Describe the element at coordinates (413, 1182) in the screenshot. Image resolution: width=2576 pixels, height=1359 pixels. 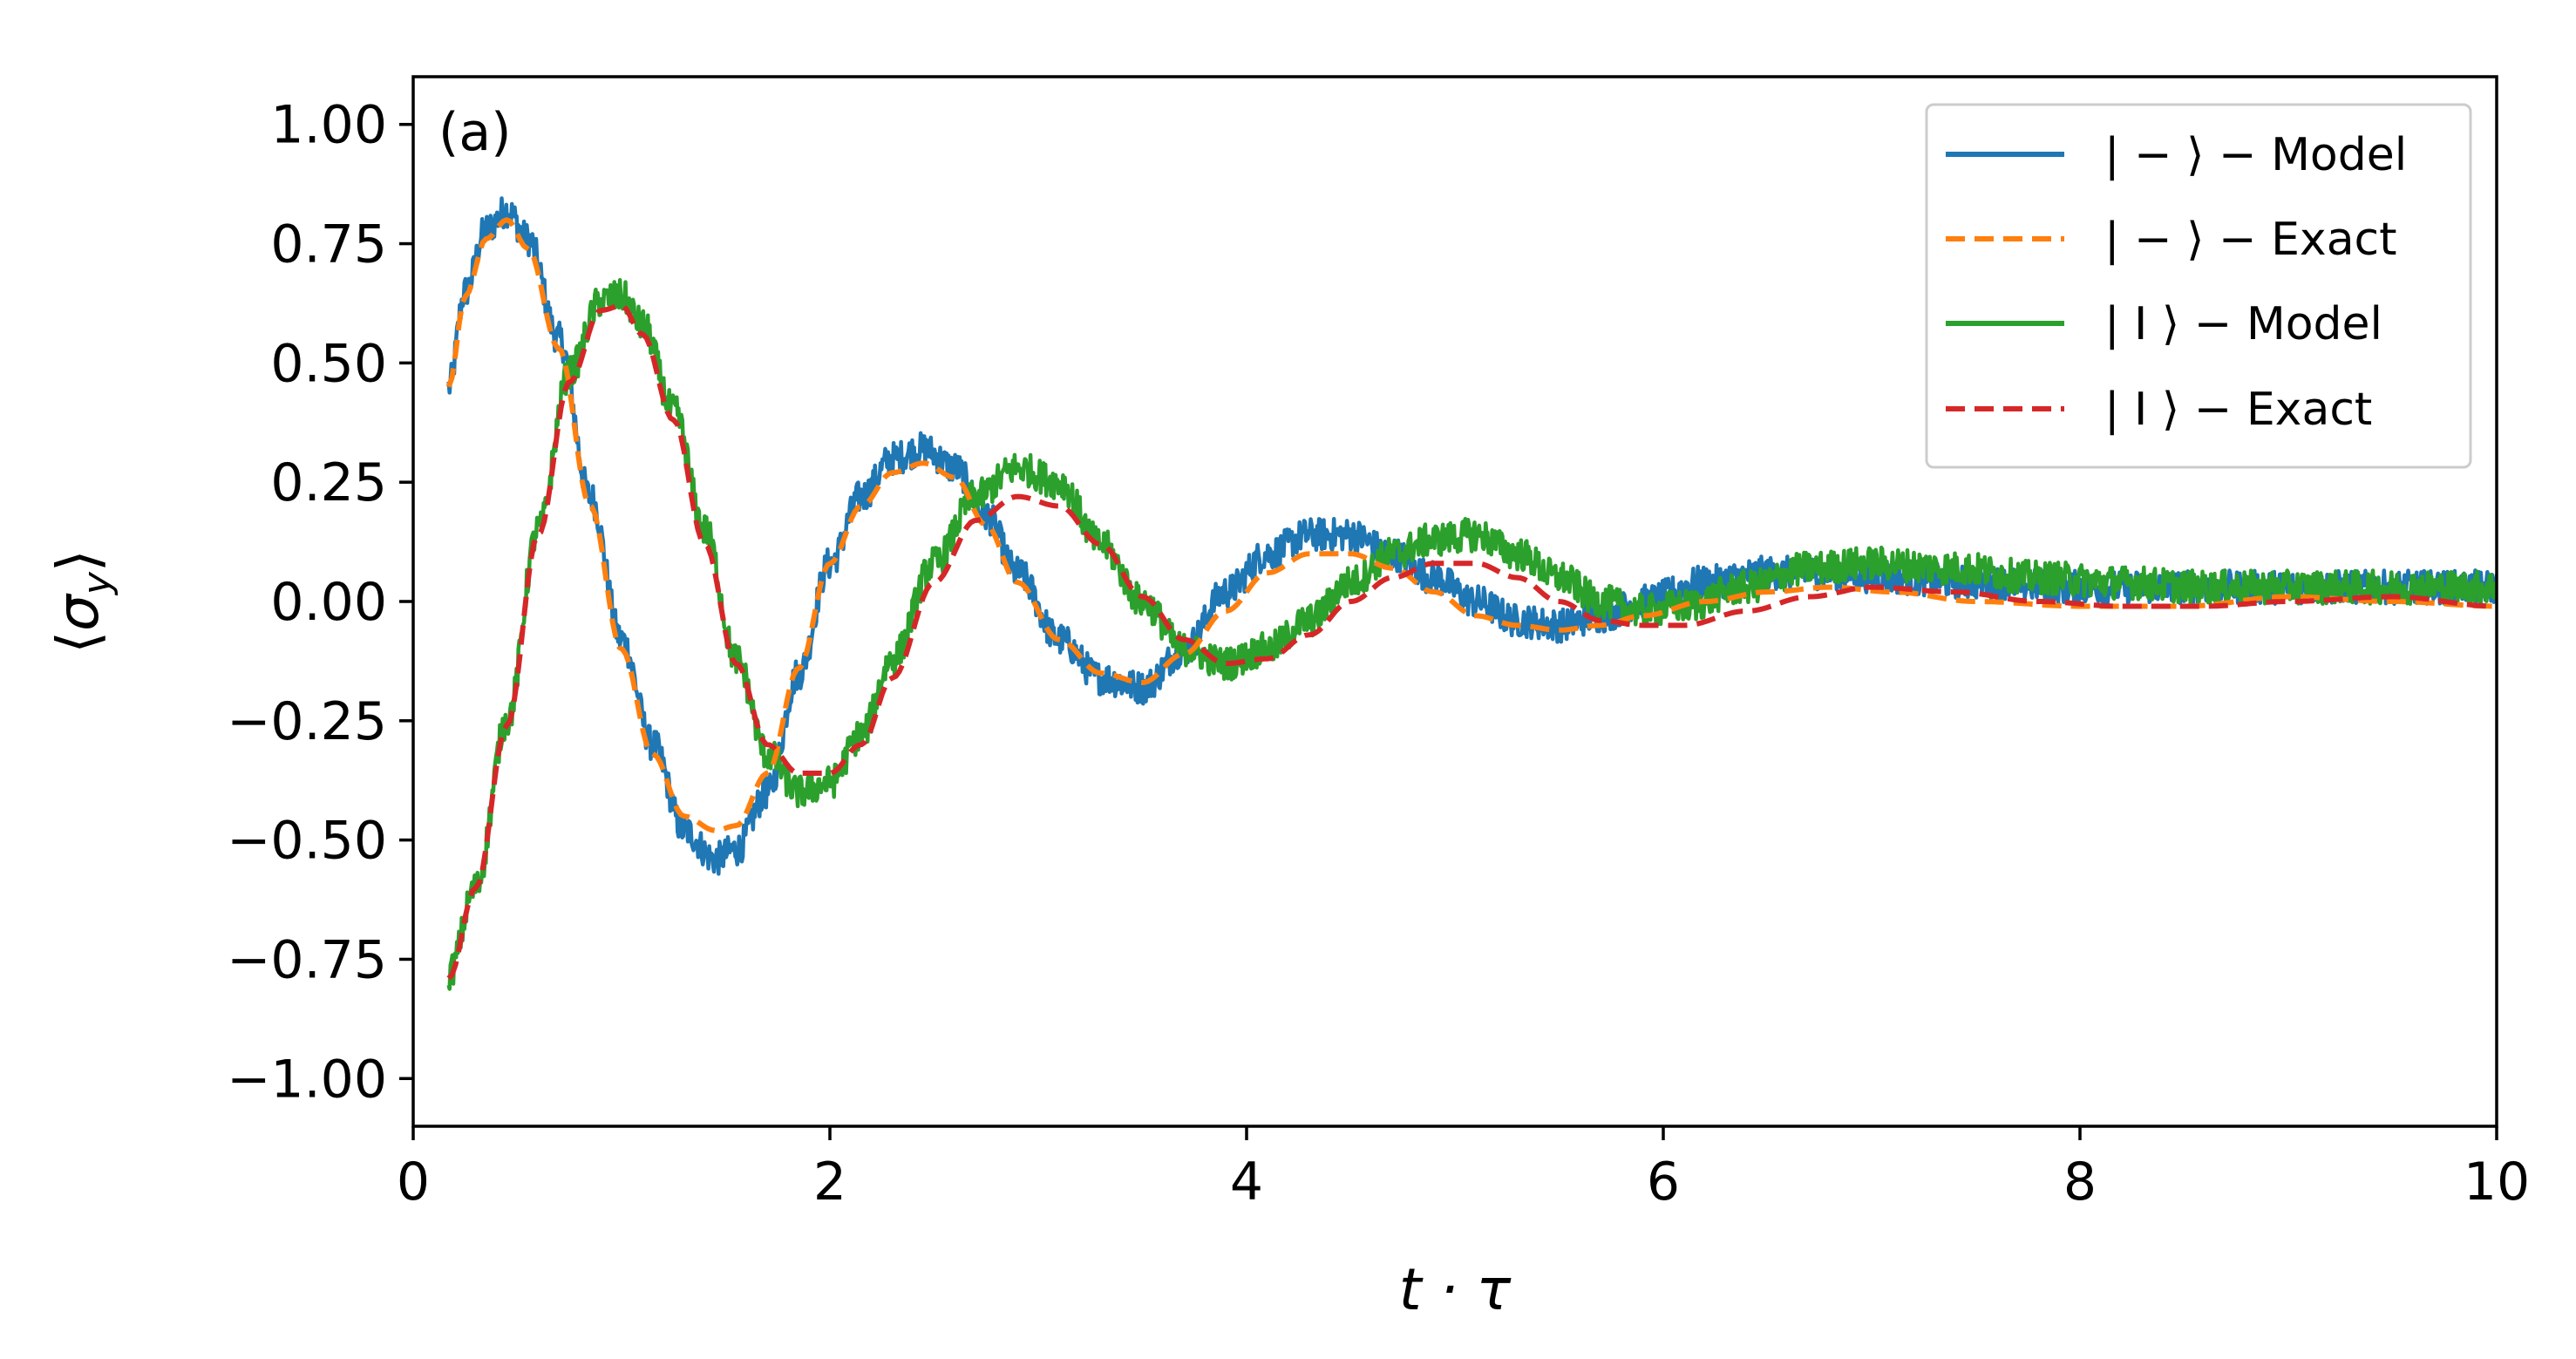
I see `x-tick-label: 0` at that location.